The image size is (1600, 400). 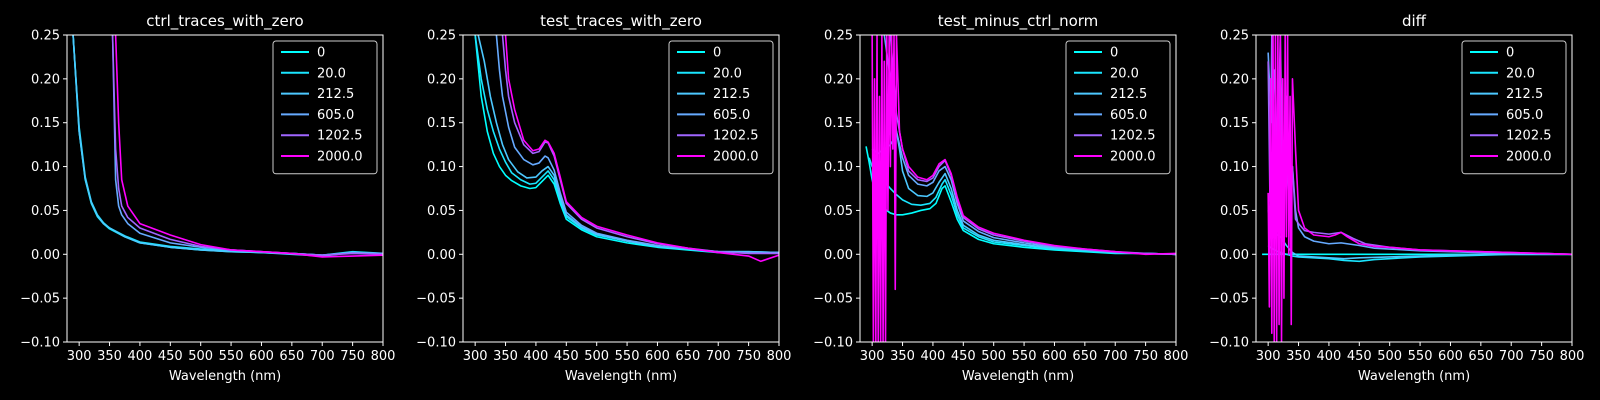 I want to click on x-tick-label: 450, so click(x=963, y=356).